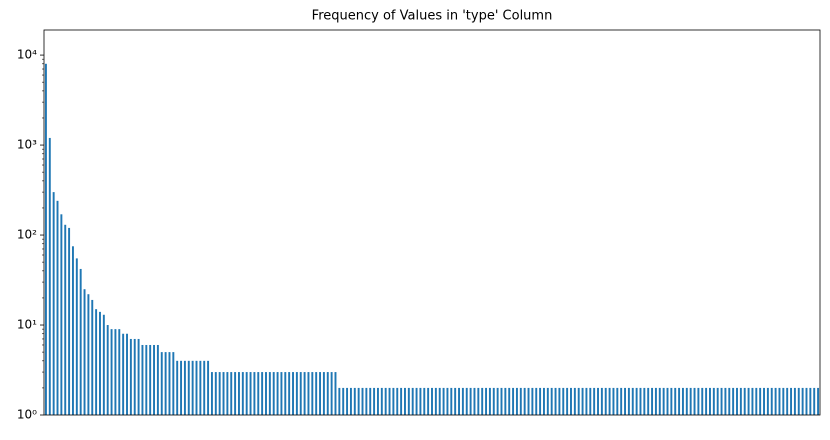 This screenshot has width=830, height=440. What do you see at coordinates (27, 325) in the screenshot?
I see `y-tick-label: 10¹` at bounding box center [27, 325].